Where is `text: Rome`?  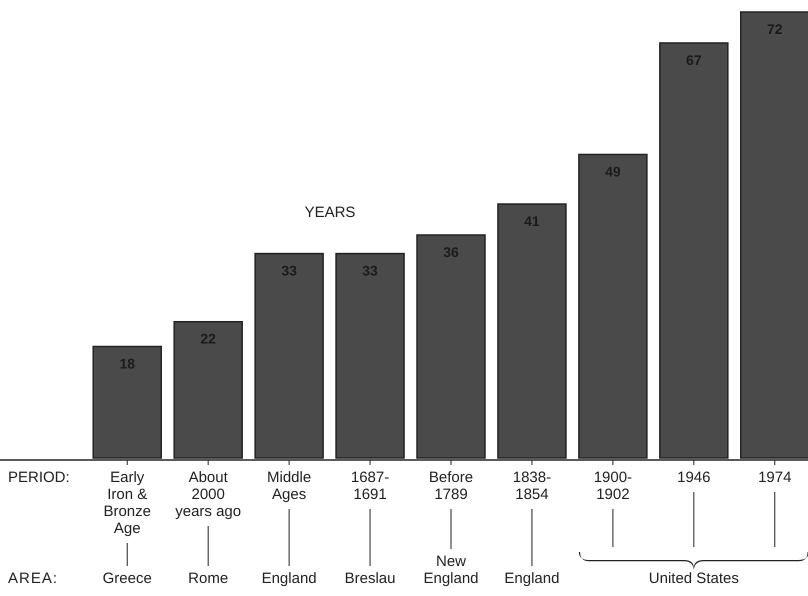 text: Rome is located at coordinates (208, 578).